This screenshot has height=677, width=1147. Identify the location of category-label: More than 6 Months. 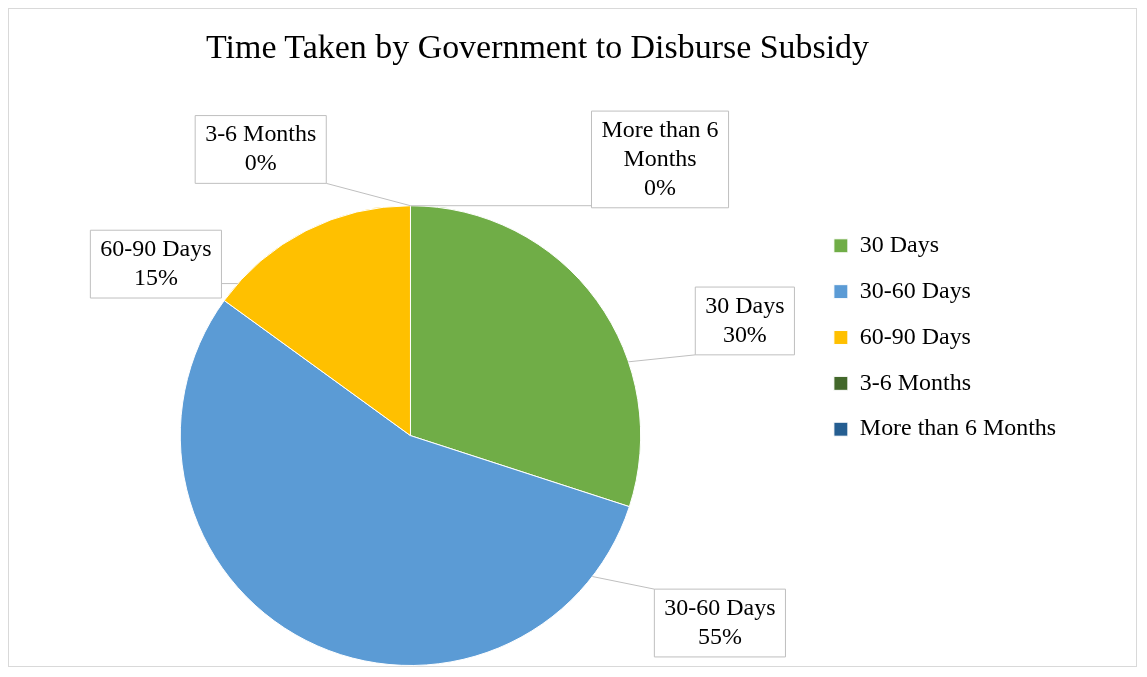
(660, 143).